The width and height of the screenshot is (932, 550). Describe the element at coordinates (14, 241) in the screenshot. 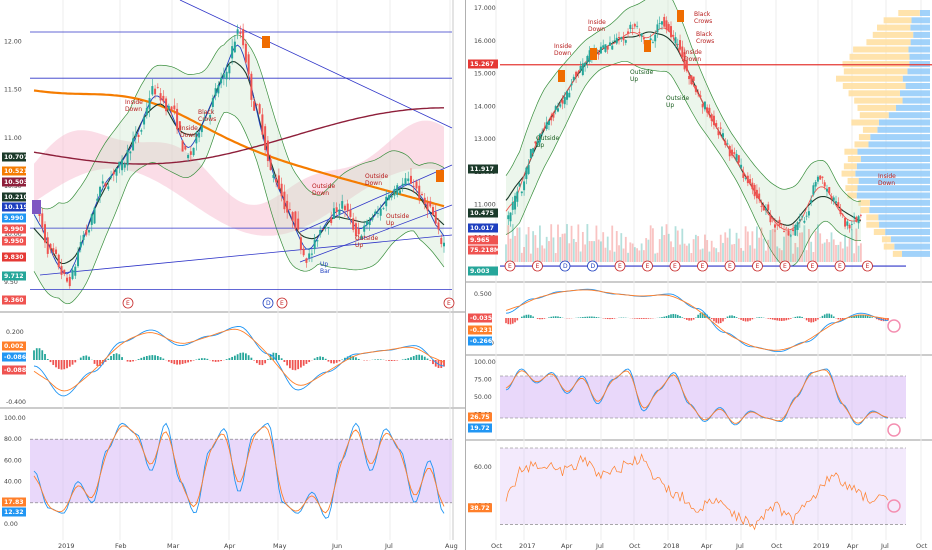

I see `left-price-badge-bg` at that location.